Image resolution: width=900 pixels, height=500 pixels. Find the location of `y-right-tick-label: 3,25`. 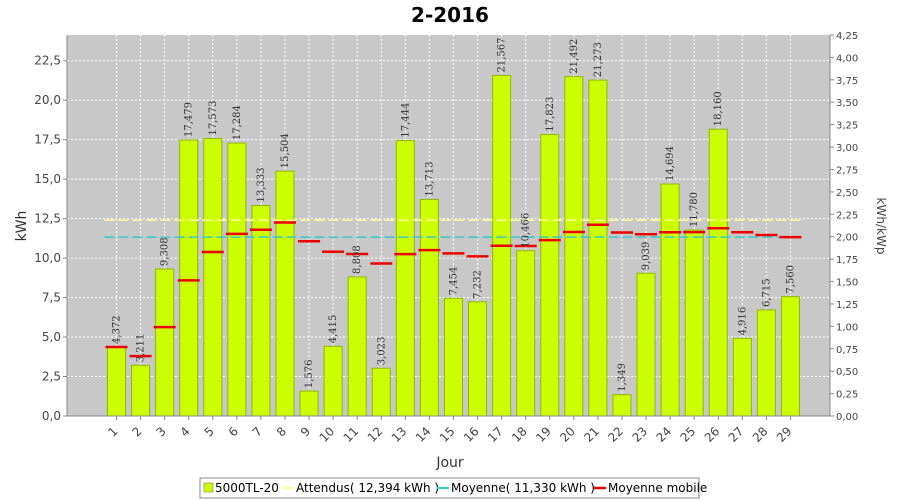

y-right-tick-label: 3,25 is located at coordinates (847, 126).